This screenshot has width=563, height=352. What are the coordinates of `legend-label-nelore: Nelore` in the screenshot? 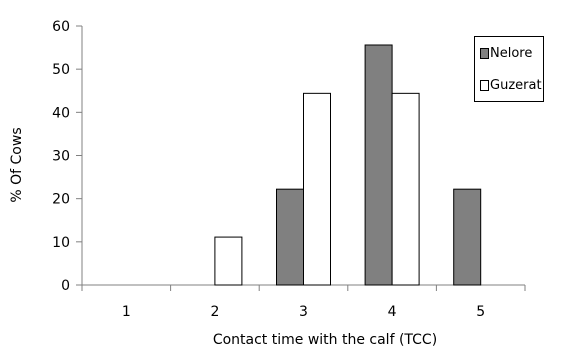 It's located at (511, 53).